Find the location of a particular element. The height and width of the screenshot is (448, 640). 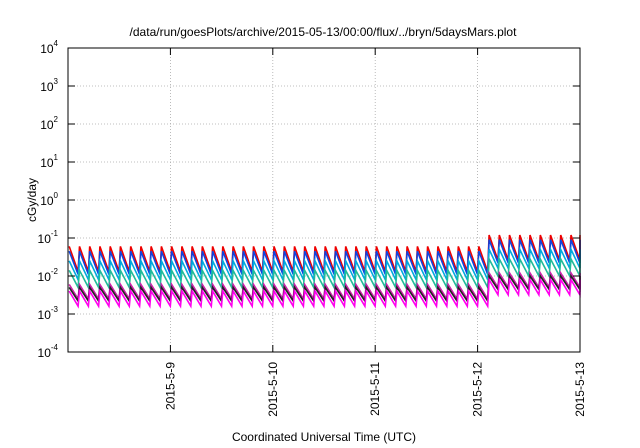

x-tick-label: 2015-5-9 is located at coordinates (170, 386).